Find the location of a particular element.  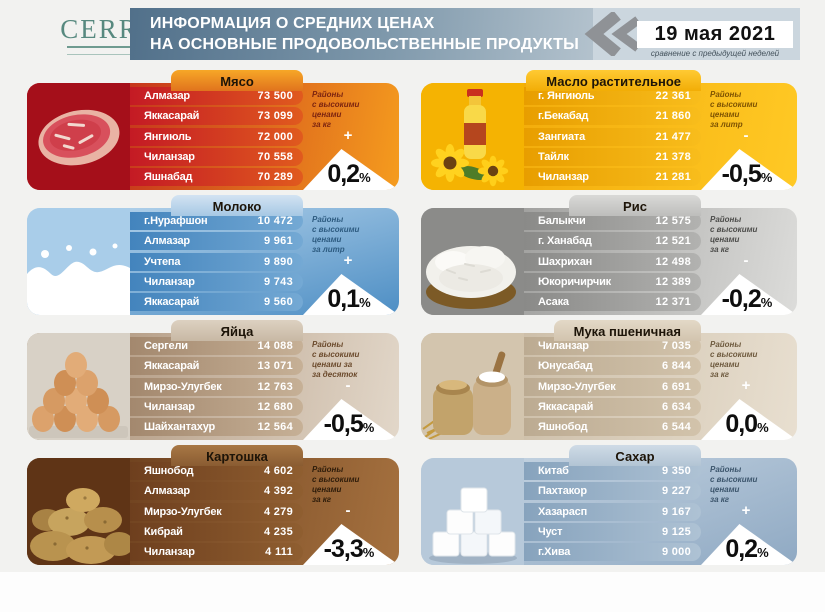

card-eggs: Яйца Сергели 14 088 is located at coordinates (213, 380).